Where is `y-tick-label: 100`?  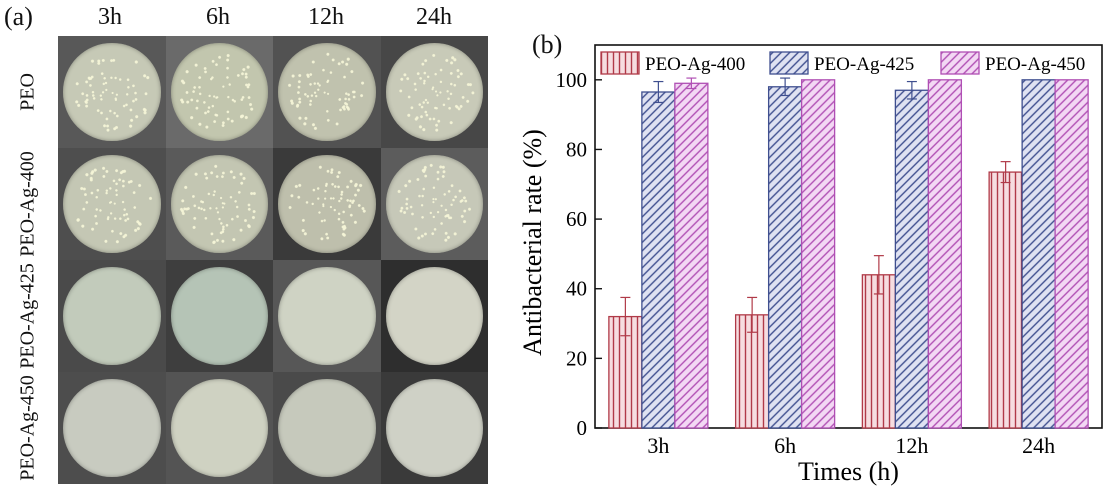
y-tick-label: 100 is located at coordinates (572, 80).